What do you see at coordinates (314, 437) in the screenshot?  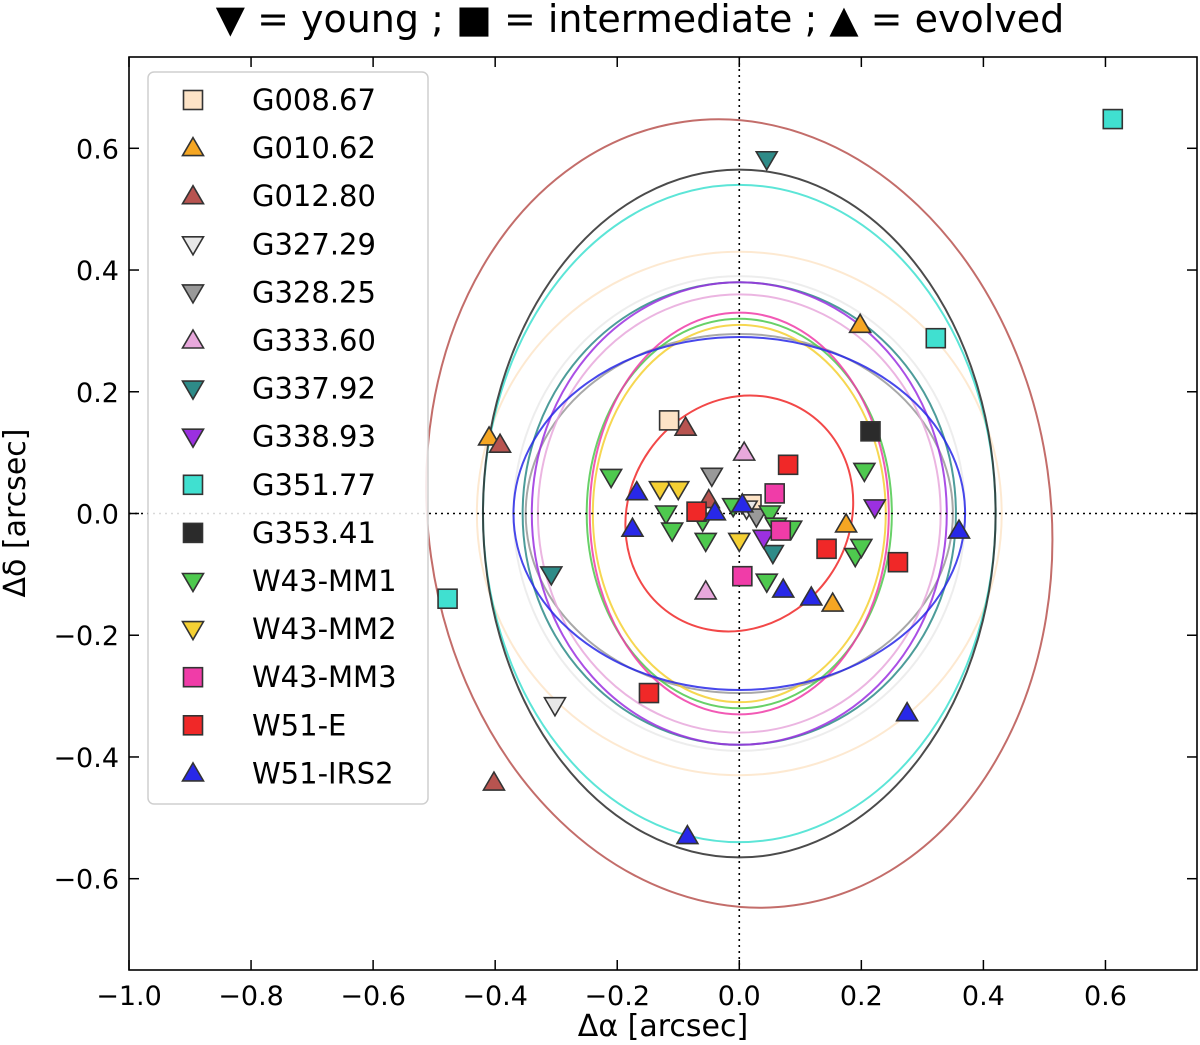 I see `legend-label: G338.93` at bounding box center [314, 437].